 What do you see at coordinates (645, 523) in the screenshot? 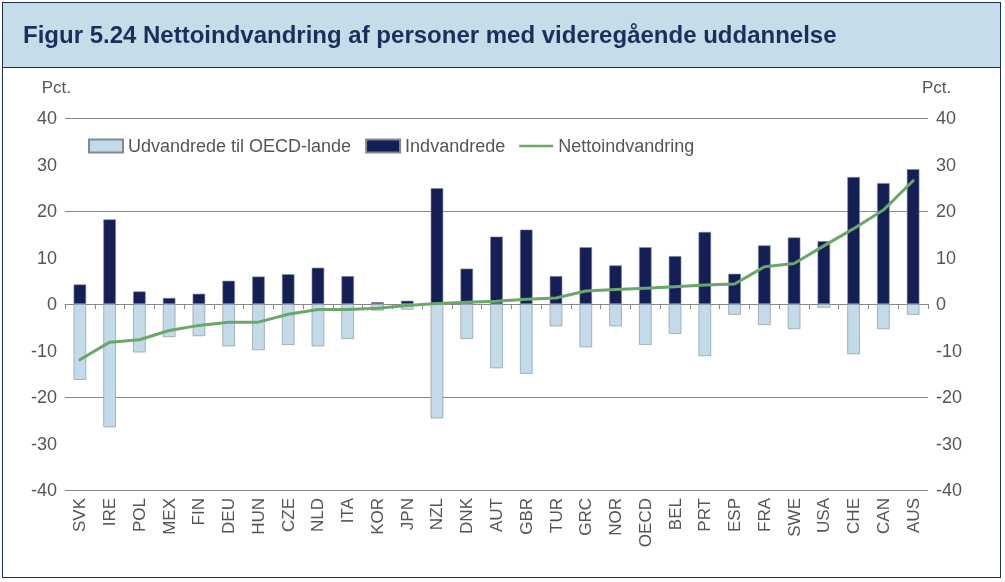
I see `x-tick-label: OECD` at bounding box center [645, 523].